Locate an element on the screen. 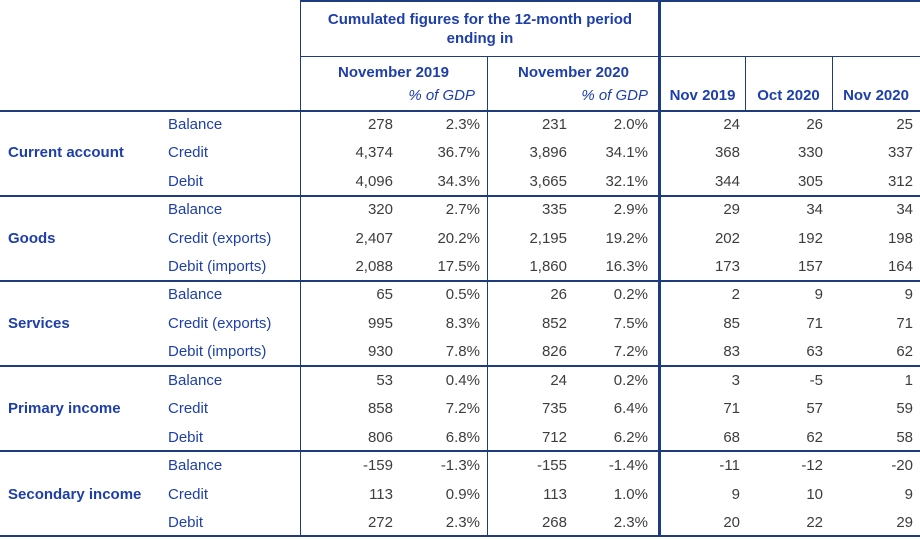  section-label: Goods is located at coordinates (32, 238).